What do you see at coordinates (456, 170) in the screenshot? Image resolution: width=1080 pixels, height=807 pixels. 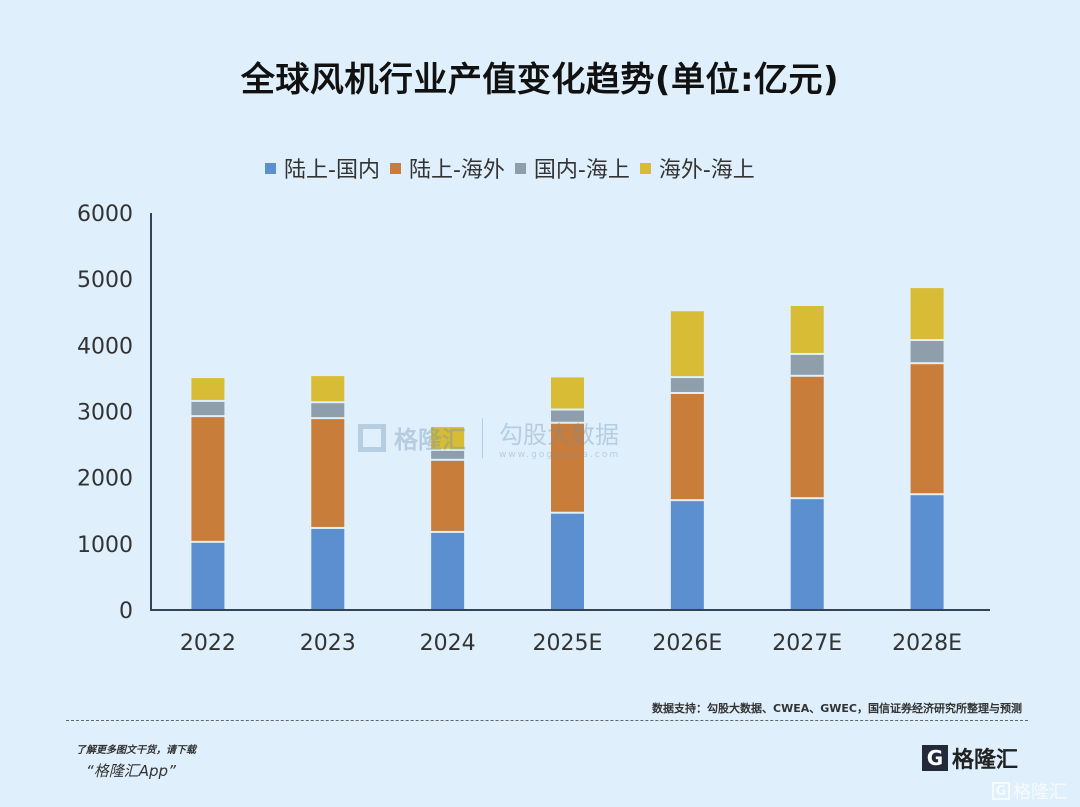 I see `legend-label: 陆上-海外` at bounding box center [456, 170].